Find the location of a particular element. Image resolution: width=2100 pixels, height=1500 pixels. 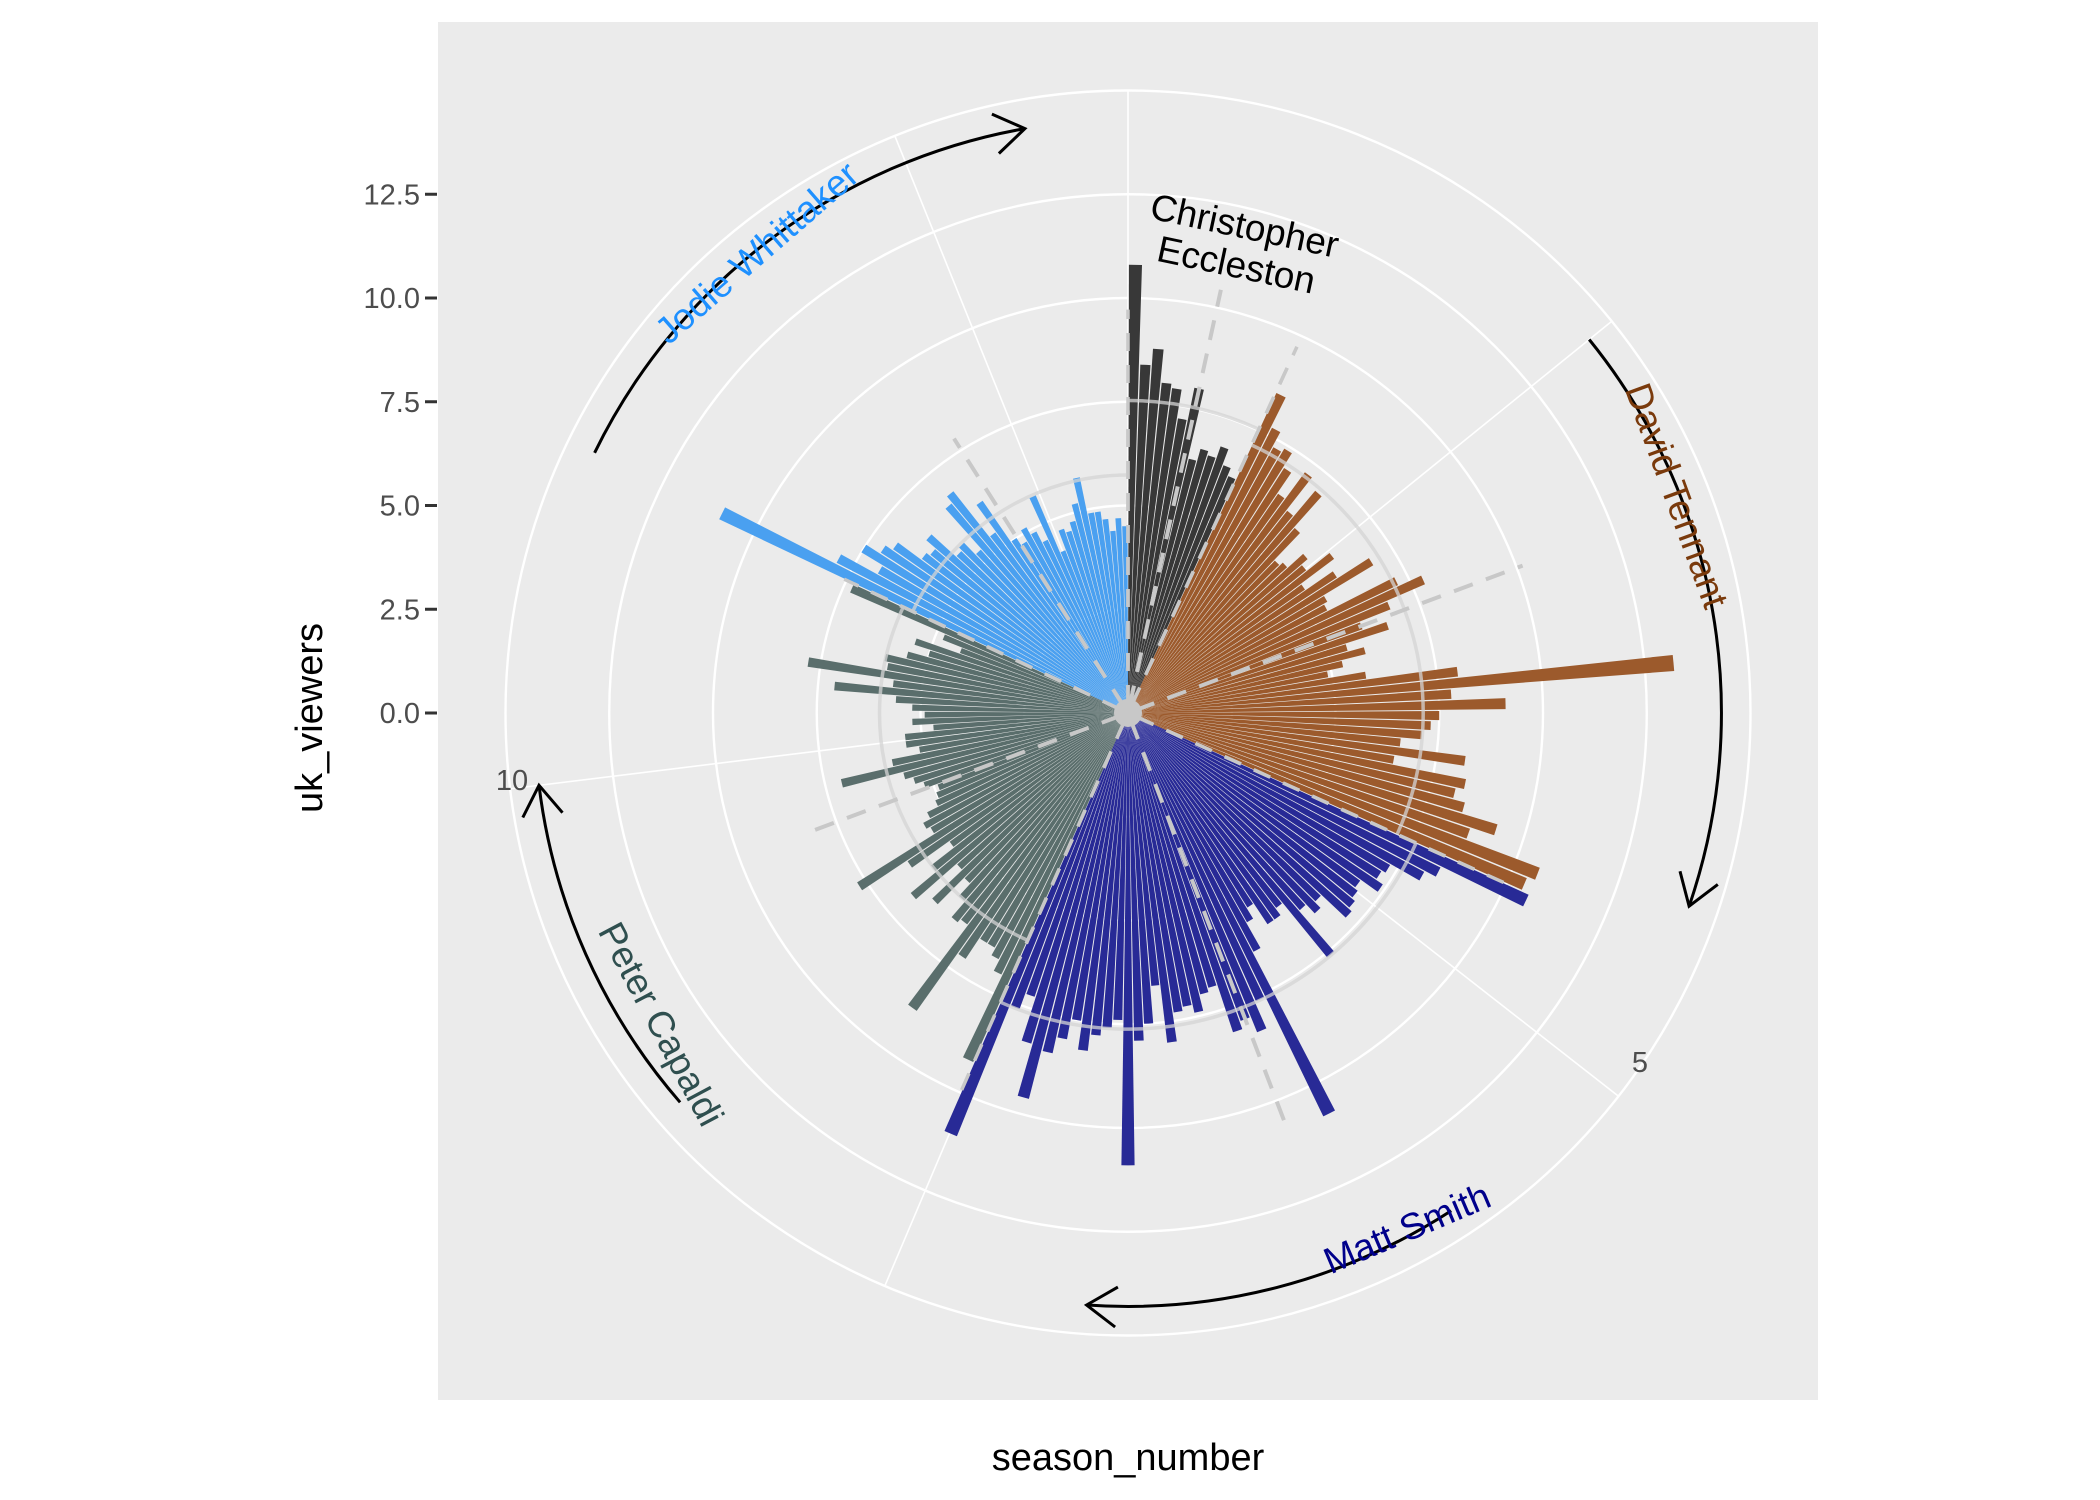

median-line is located at coordinates (1329, 638).